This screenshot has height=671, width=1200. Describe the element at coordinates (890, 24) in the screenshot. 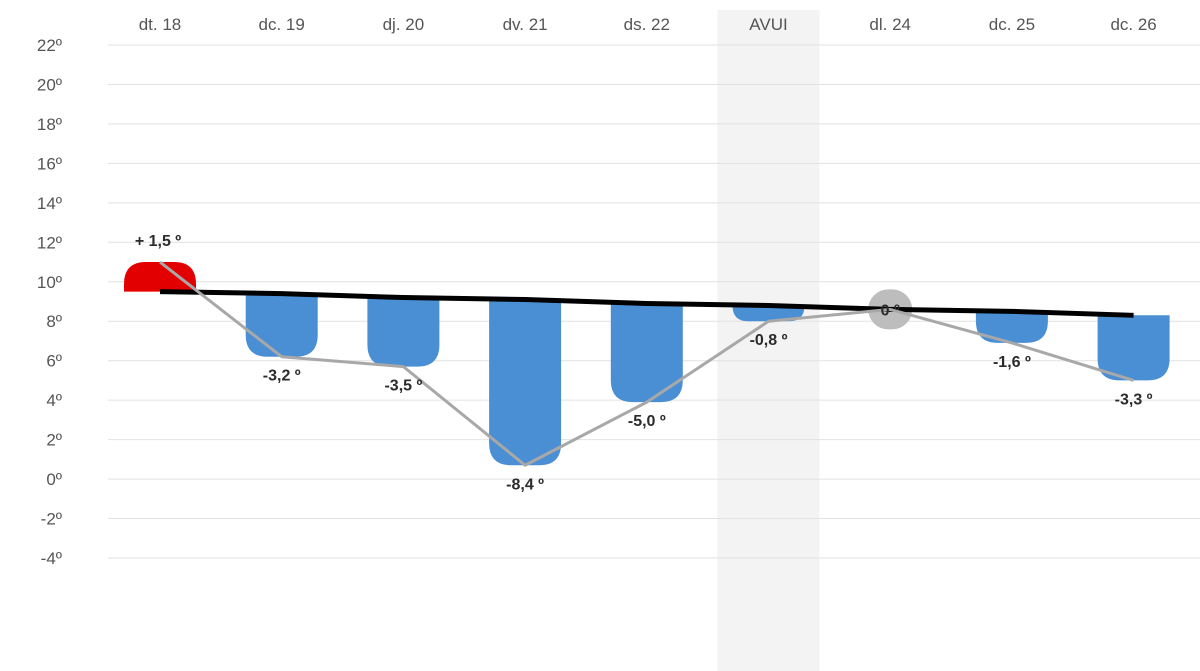

I see `day-label: dl. 24` at that location.